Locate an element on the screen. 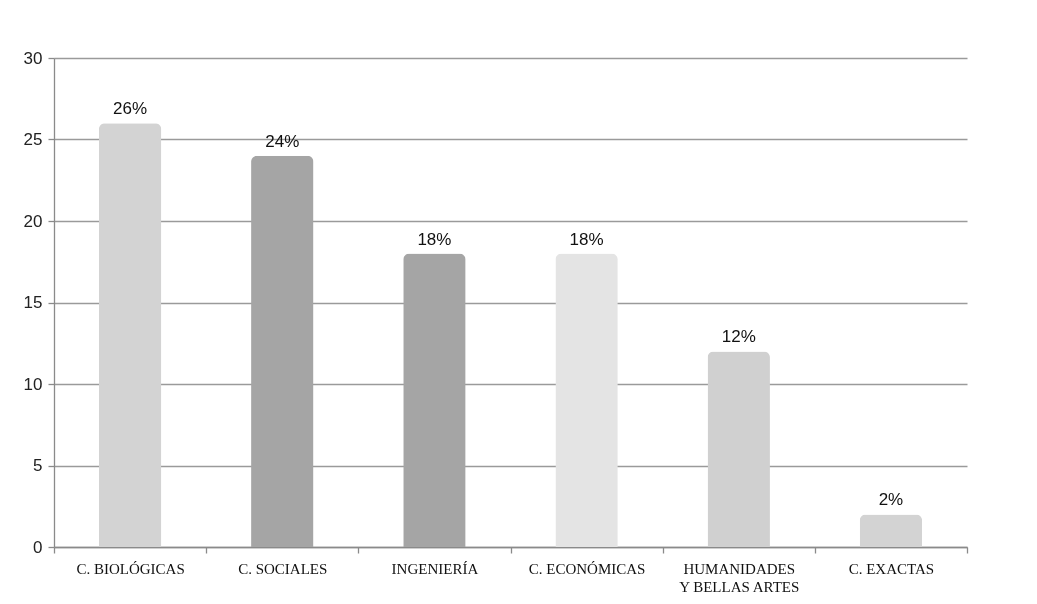 The height and width of the screenshot is (604, 1037). y-tick-label: 25 is located at coordinates (33, 139).